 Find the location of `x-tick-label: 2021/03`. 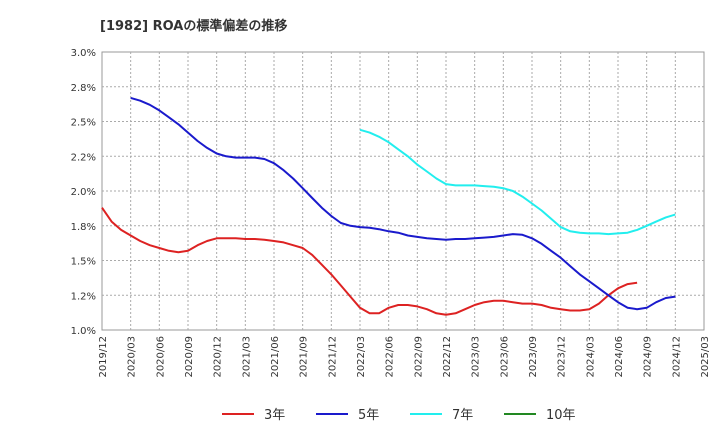

x-tick-label: 2021/03 is located at coordinates (246, 357).